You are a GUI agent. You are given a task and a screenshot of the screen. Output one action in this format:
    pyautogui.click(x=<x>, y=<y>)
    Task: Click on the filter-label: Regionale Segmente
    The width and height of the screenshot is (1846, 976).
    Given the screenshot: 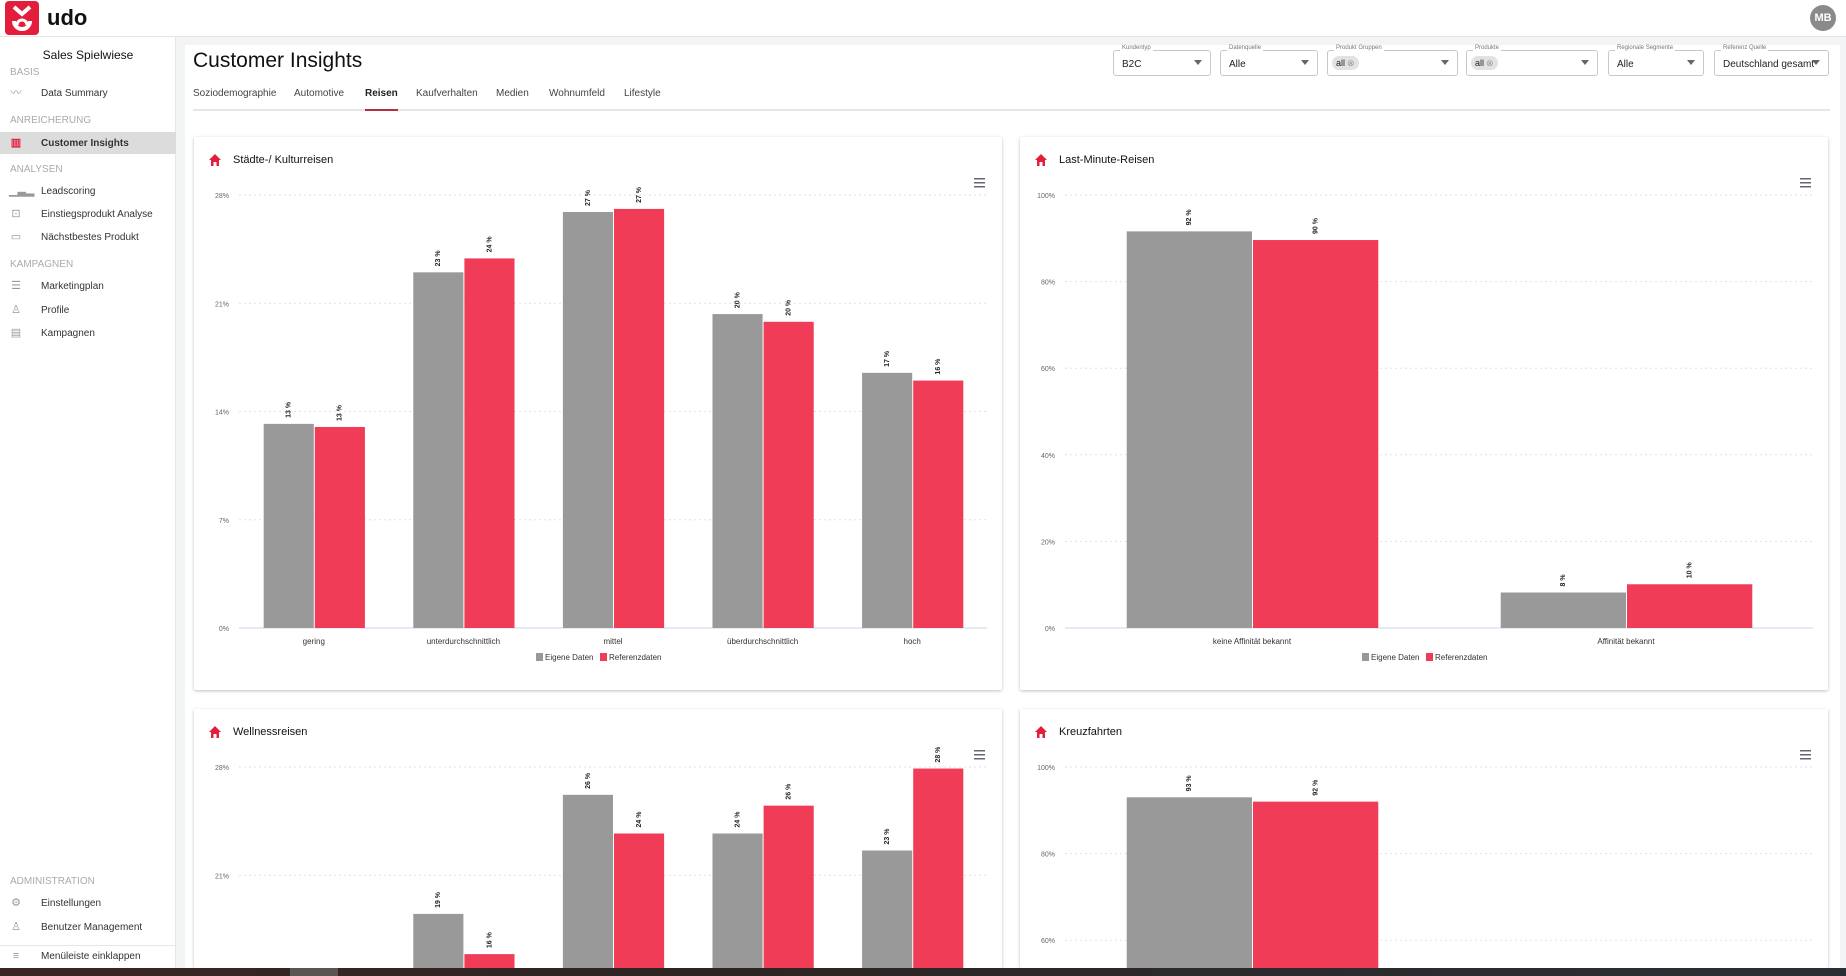 What is the action you would take?
    pyautogui.click(x=1645, y=48)
    